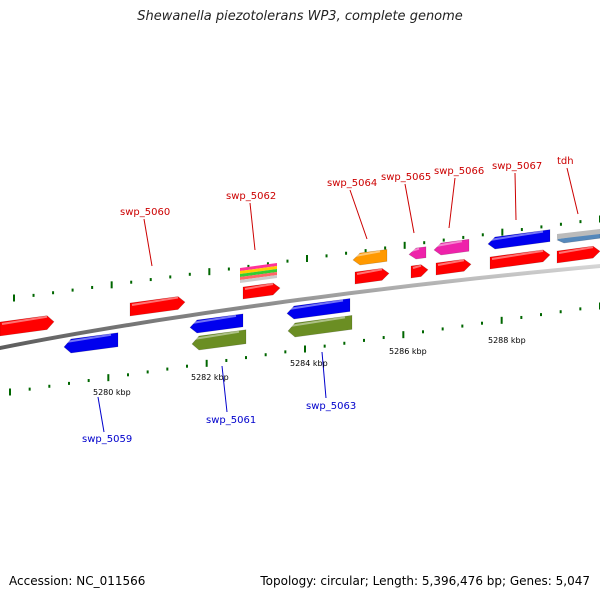 This screenshot has height=600, width=600. What do you see at coordinates (516, 235) in the screenshot?
I see `gene-swp_5067-rev-highlight` at bounding box center [516, 235].